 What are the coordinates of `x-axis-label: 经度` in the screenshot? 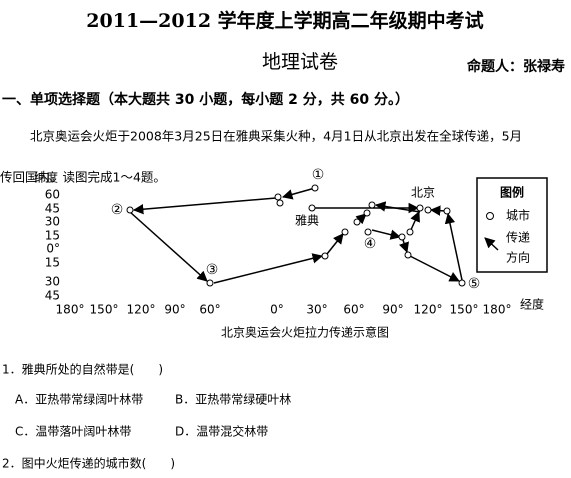 It's located at (532, 304).